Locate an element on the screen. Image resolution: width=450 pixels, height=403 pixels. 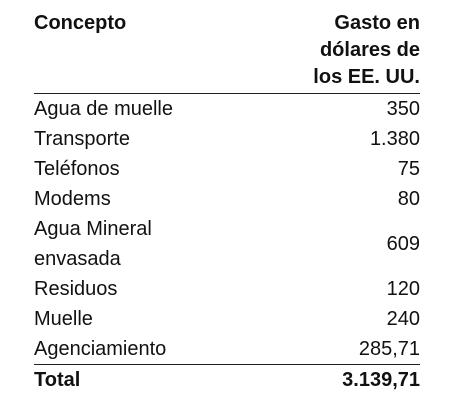
header-cell: Gasto en dólares de los EE. UU. is located at coordinates (323, 52).